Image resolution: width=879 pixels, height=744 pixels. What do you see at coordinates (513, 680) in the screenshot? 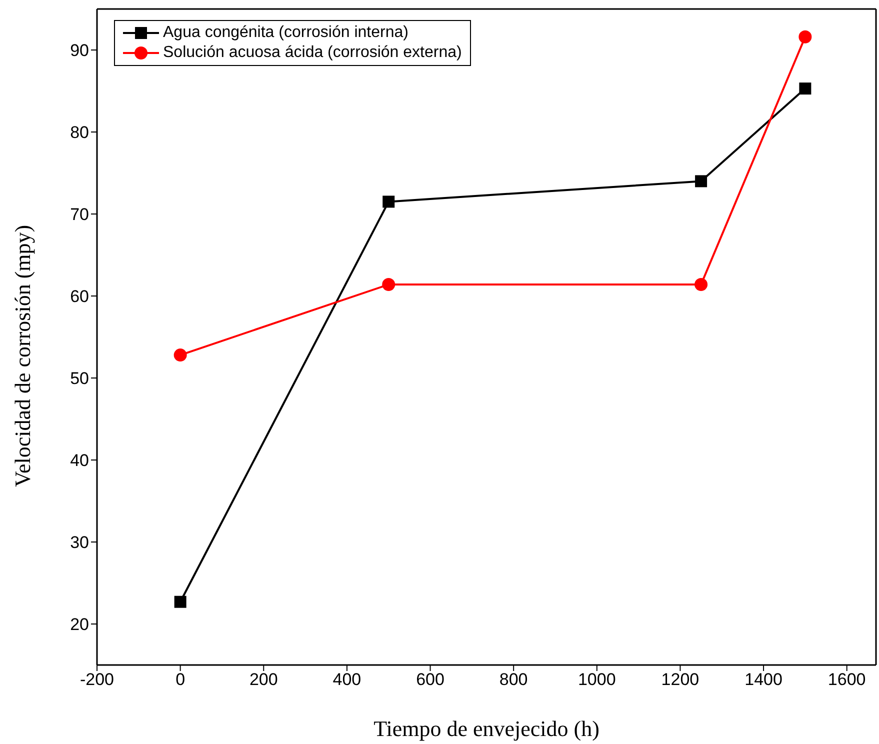
I see `x-tick-label: 800` at bounding box center [513, 680].